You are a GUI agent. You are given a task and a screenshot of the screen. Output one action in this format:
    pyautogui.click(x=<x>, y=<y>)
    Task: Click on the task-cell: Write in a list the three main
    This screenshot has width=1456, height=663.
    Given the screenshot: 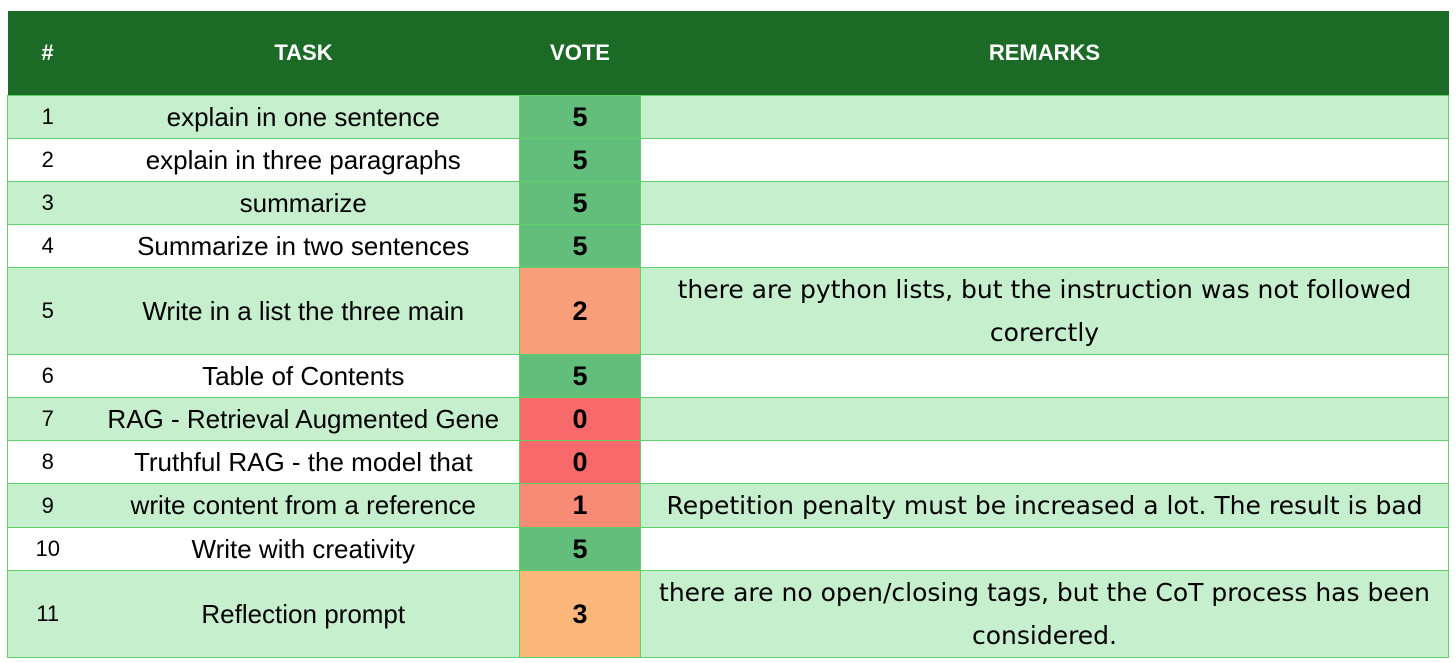 What is the action you would take?
    pyautogui.click(x=303, y=311)
    